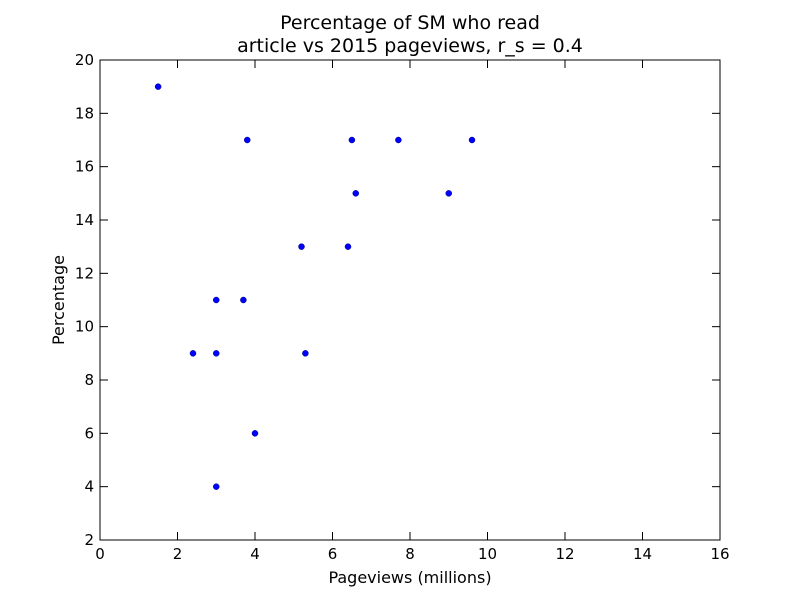 The height and width of the screenshot is (600, 800). I want to click on chart-title-line-1: Percentage of SM who read, so click(410, 23).